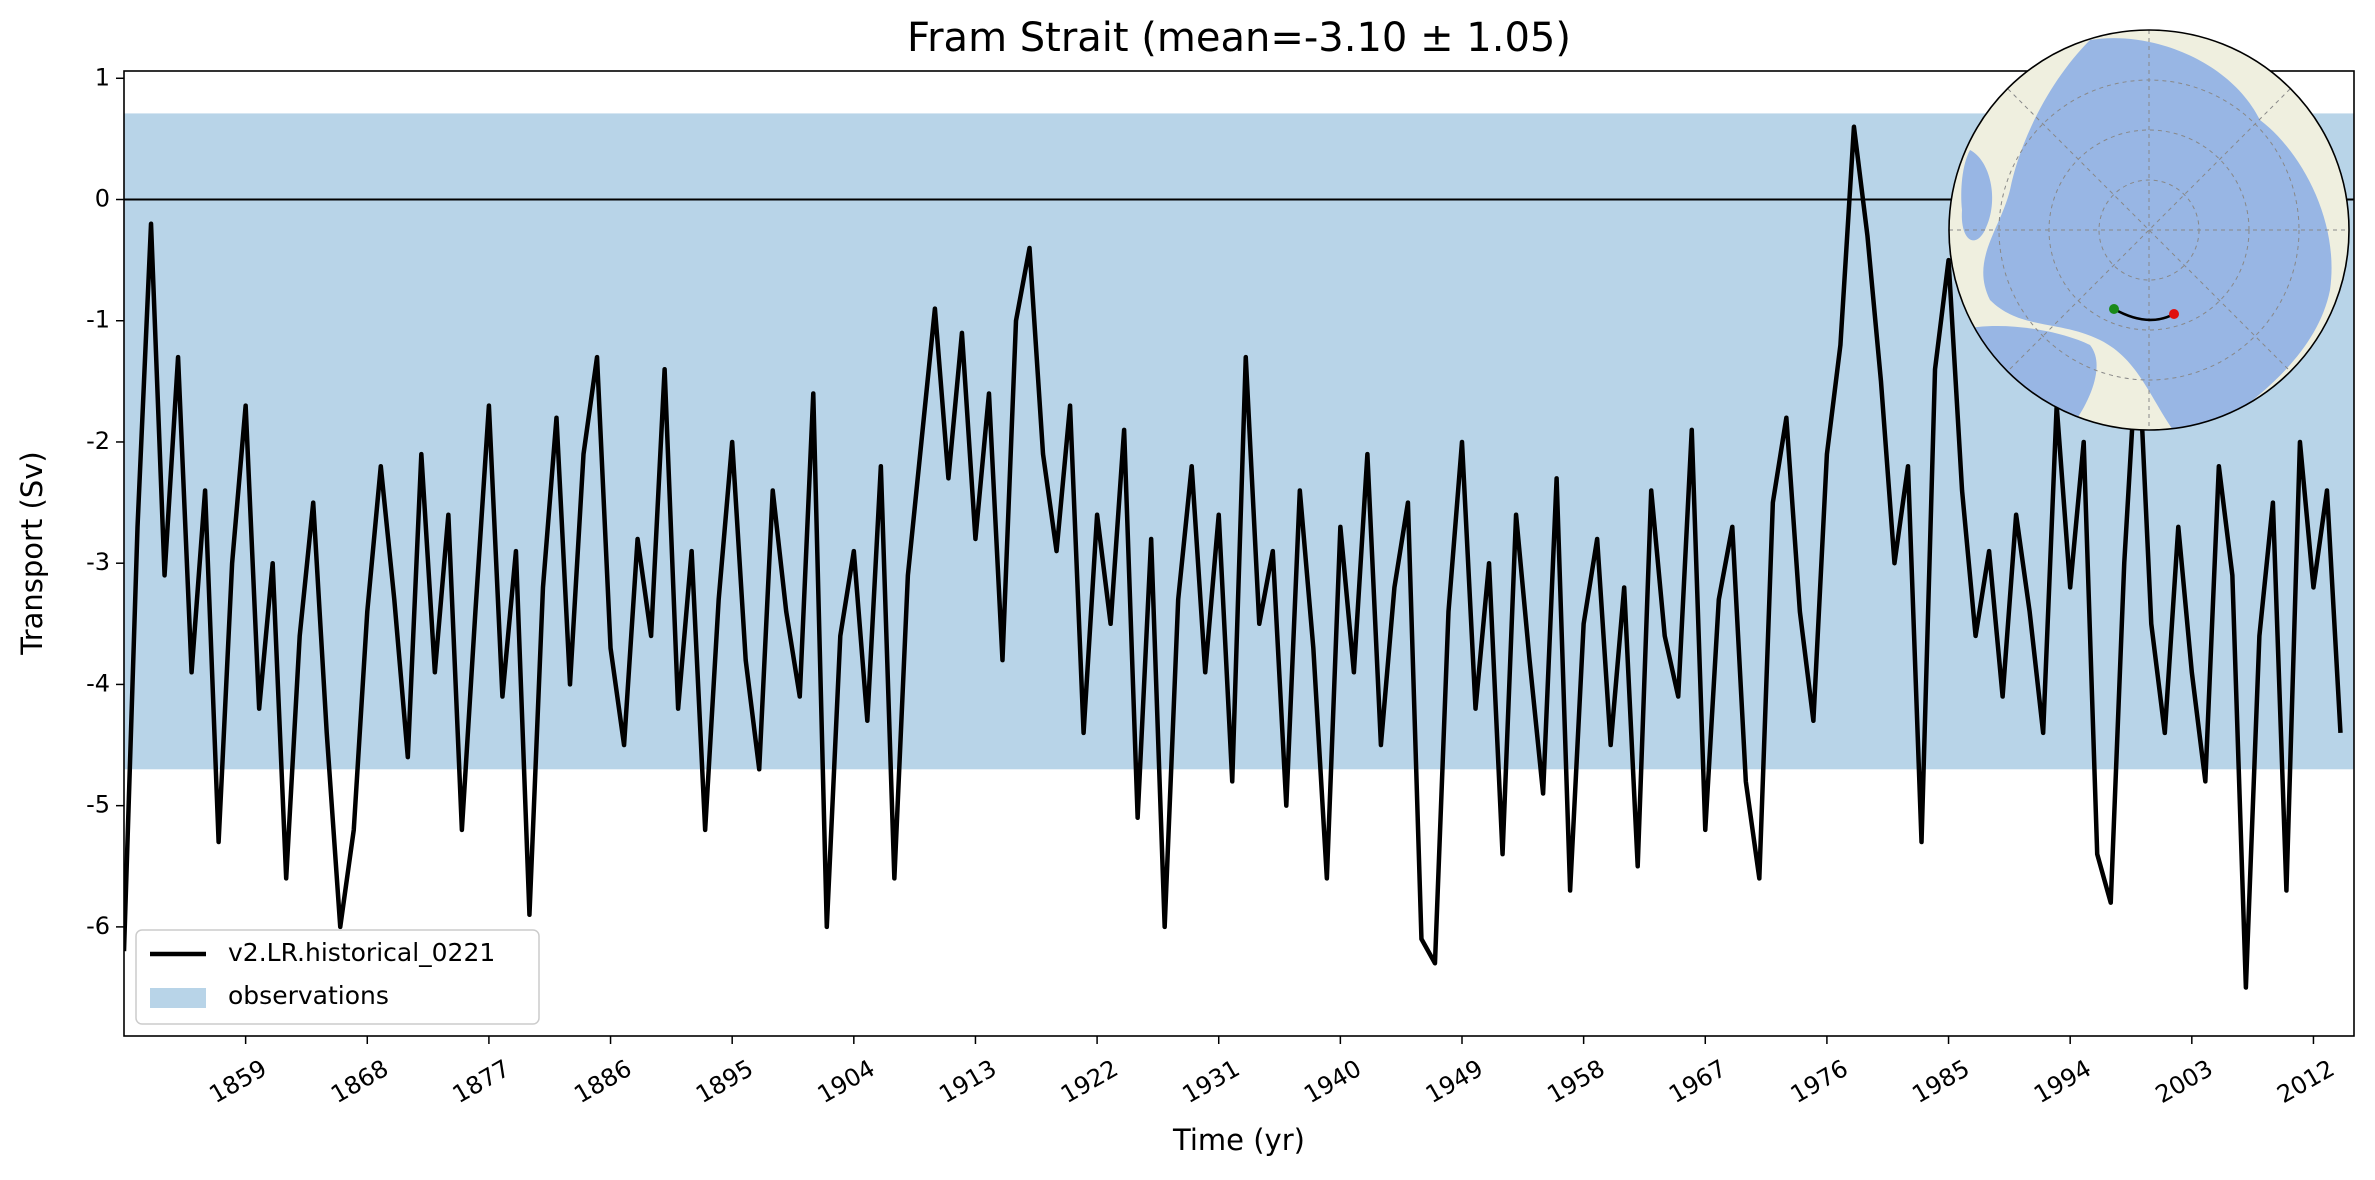 This screenshot has height=1180, width=2375. What do you see at coordinates (1239, 38) in the screenshot?
I see `chart-title: Fram Strait (mean=-3.10 ± 1.05)` at bounding box center [1239, 38].